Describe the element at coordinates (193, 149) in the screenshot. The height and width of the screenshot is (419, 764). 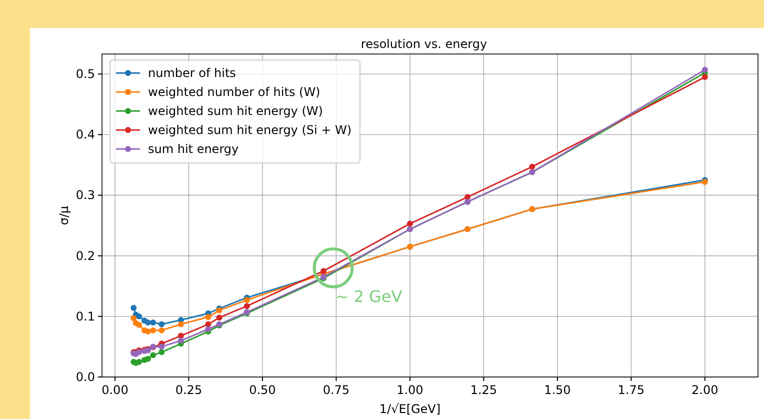
I see `legend-label: sum hit energy` at that location.